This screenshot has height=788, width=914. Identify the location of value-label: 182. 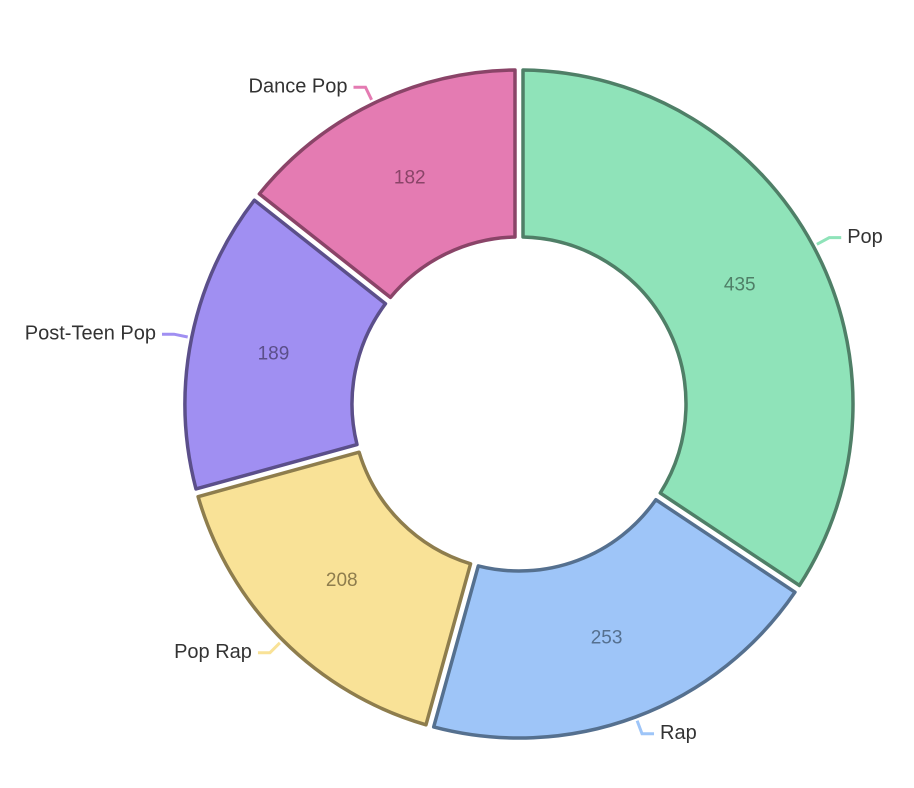
(410, 178).